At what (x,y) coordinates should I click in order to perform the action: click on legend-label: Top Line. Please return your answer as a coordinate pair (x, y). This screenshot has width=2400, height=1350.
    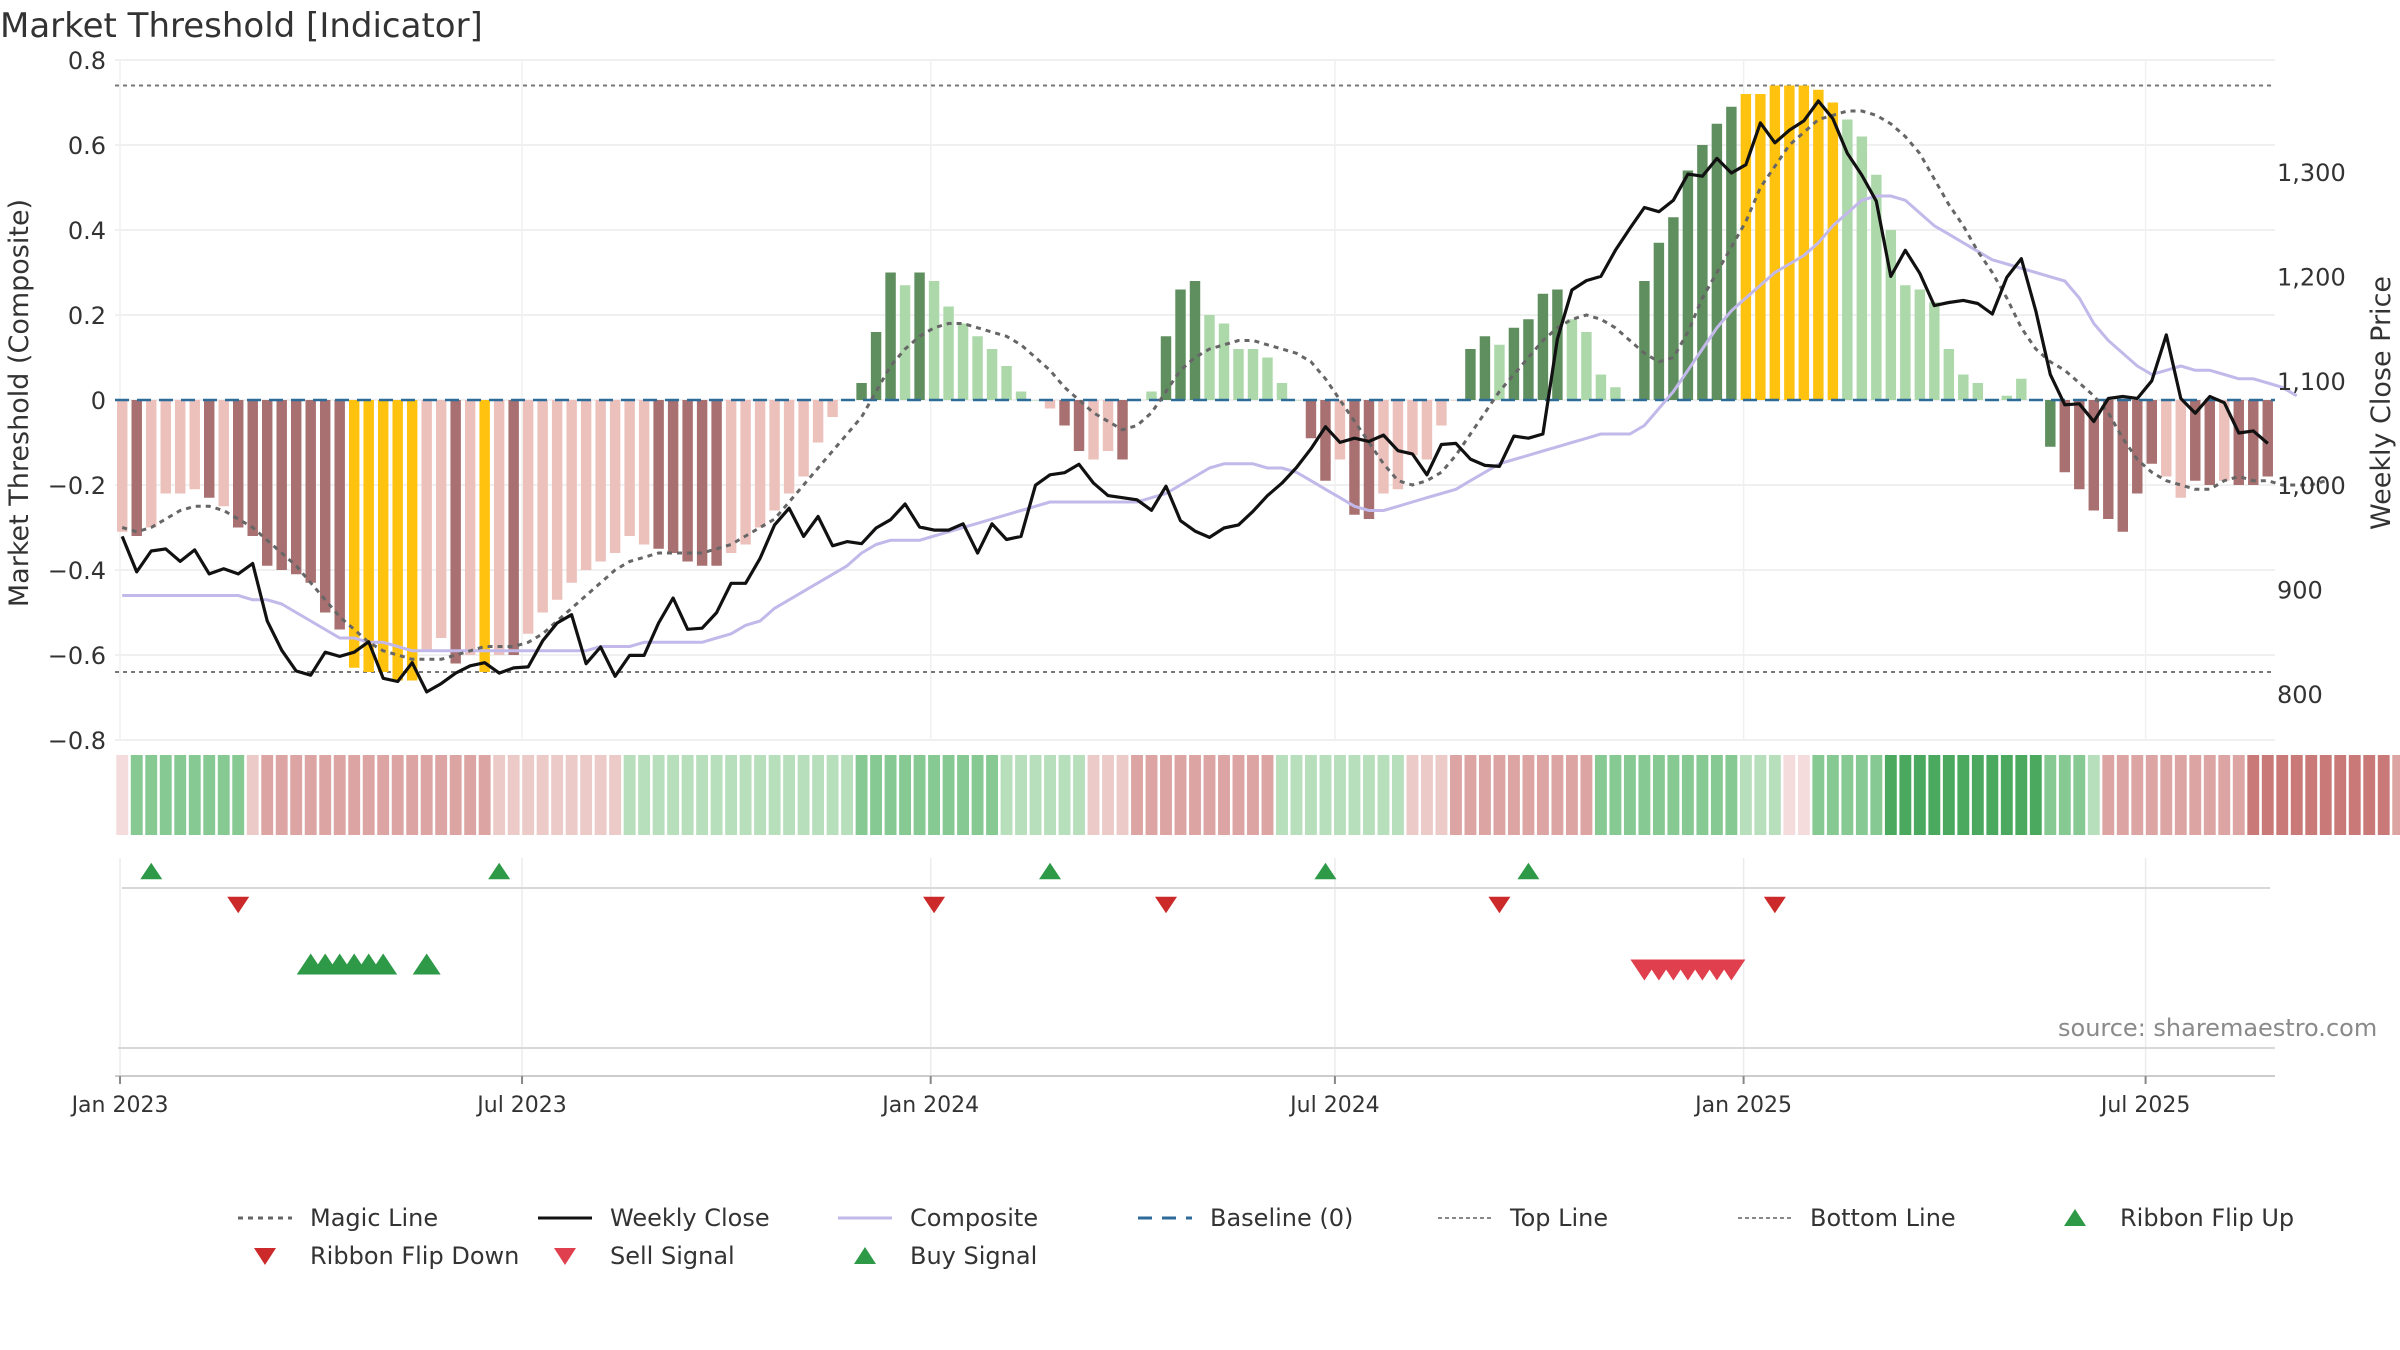
    Looking at the image, I should click on (1559, 1218).